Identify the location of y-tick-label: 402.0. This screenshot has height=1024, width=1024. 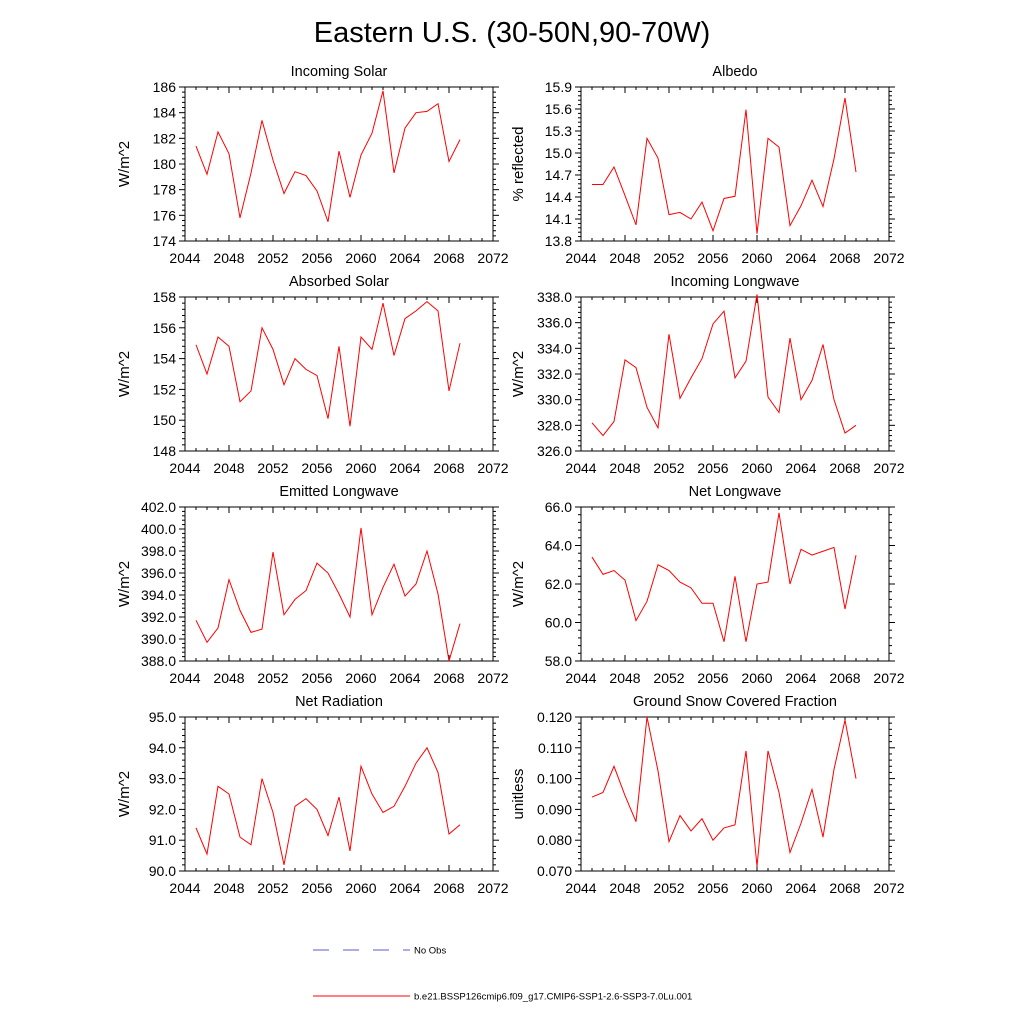
(158, 507).